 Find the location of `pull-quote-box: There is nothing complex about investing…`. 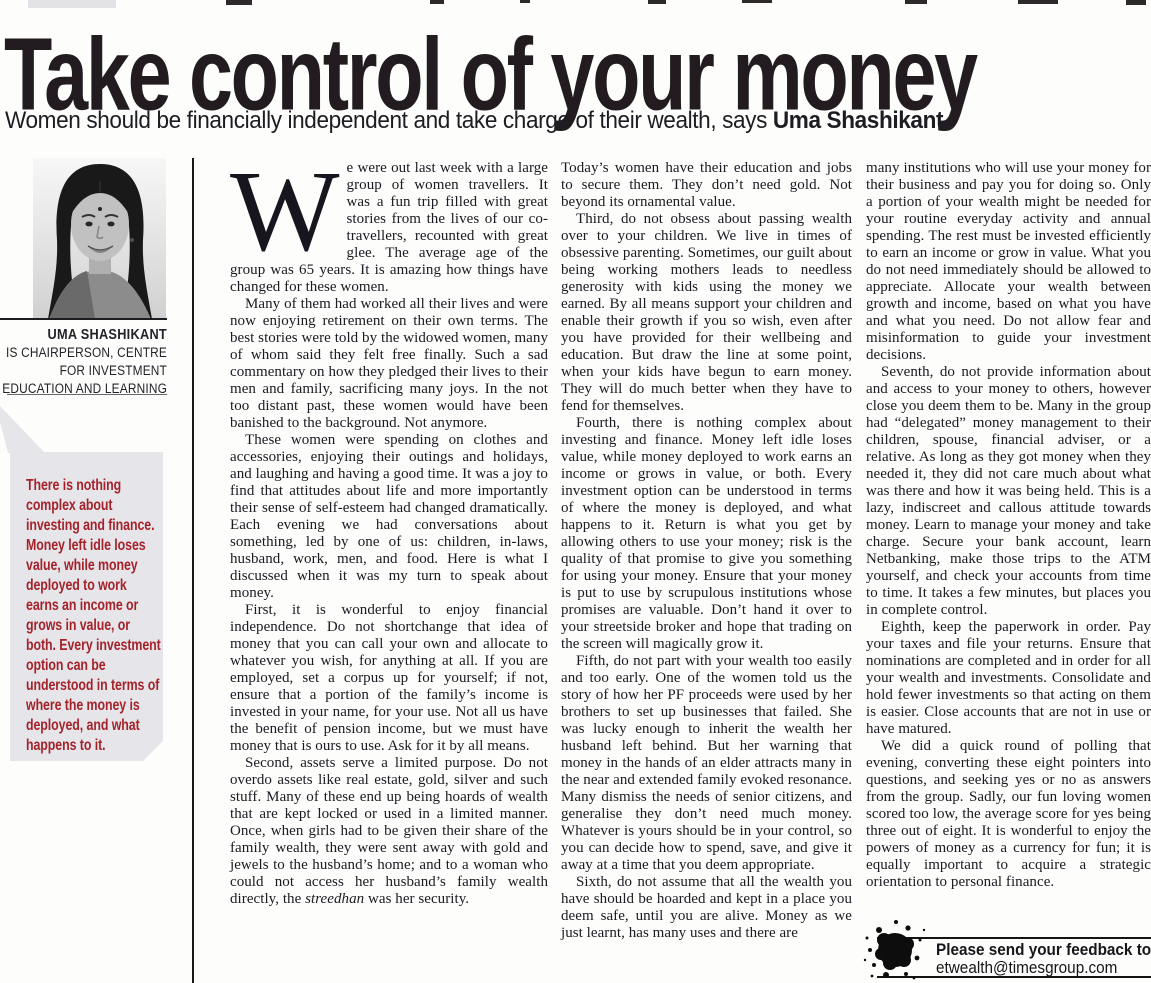

pull-quote-box: There is nothing complex about investing… is located at coordinates (86, 606).